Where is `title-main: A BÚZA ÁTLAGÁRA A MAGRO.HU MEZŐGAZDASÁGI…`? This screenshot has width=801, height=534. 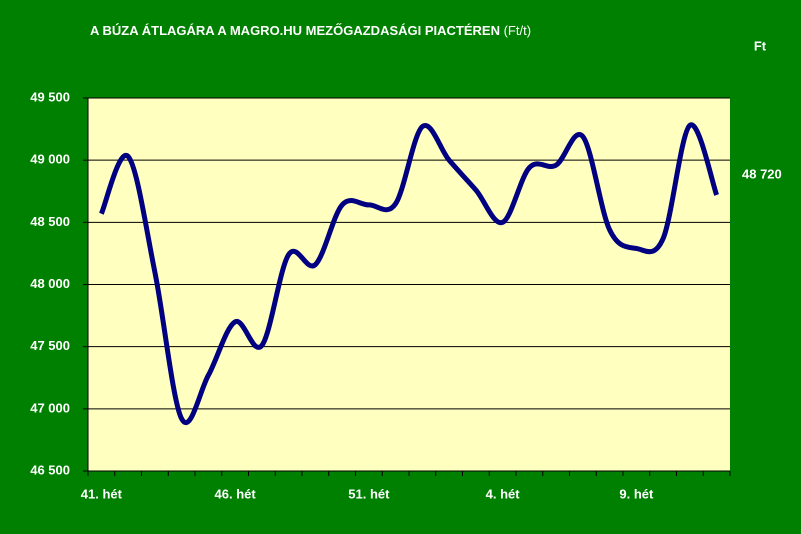 title-main: A BÚZA ÁTLAGÁRA A MAGRO.HU MEZŐGAZDASÁGI… is located at coordinates (295, 30).